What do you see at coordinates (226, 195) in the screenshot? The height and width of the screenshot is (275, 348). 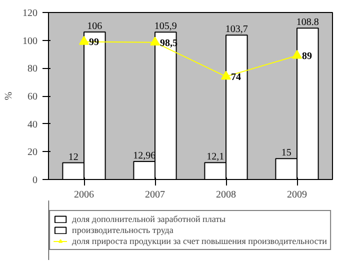 I see `x-tick-label: 2008` at bounding box center [226, 195].